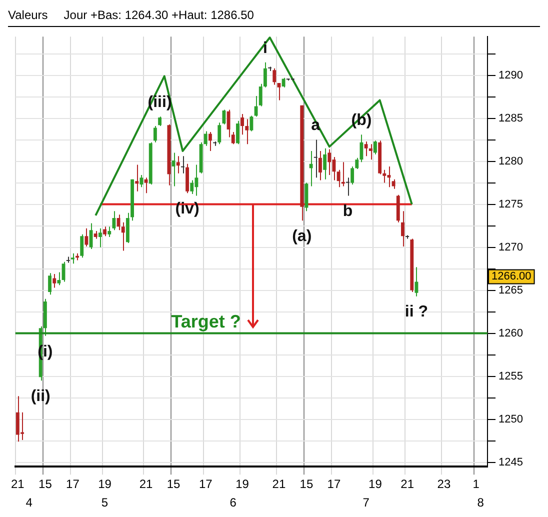 The height and width of the screenshot is (517, 548). What do you see at coordinates (302, 237) in the screenshot?
I see `text: (a)` at bounding box center [302, 237].